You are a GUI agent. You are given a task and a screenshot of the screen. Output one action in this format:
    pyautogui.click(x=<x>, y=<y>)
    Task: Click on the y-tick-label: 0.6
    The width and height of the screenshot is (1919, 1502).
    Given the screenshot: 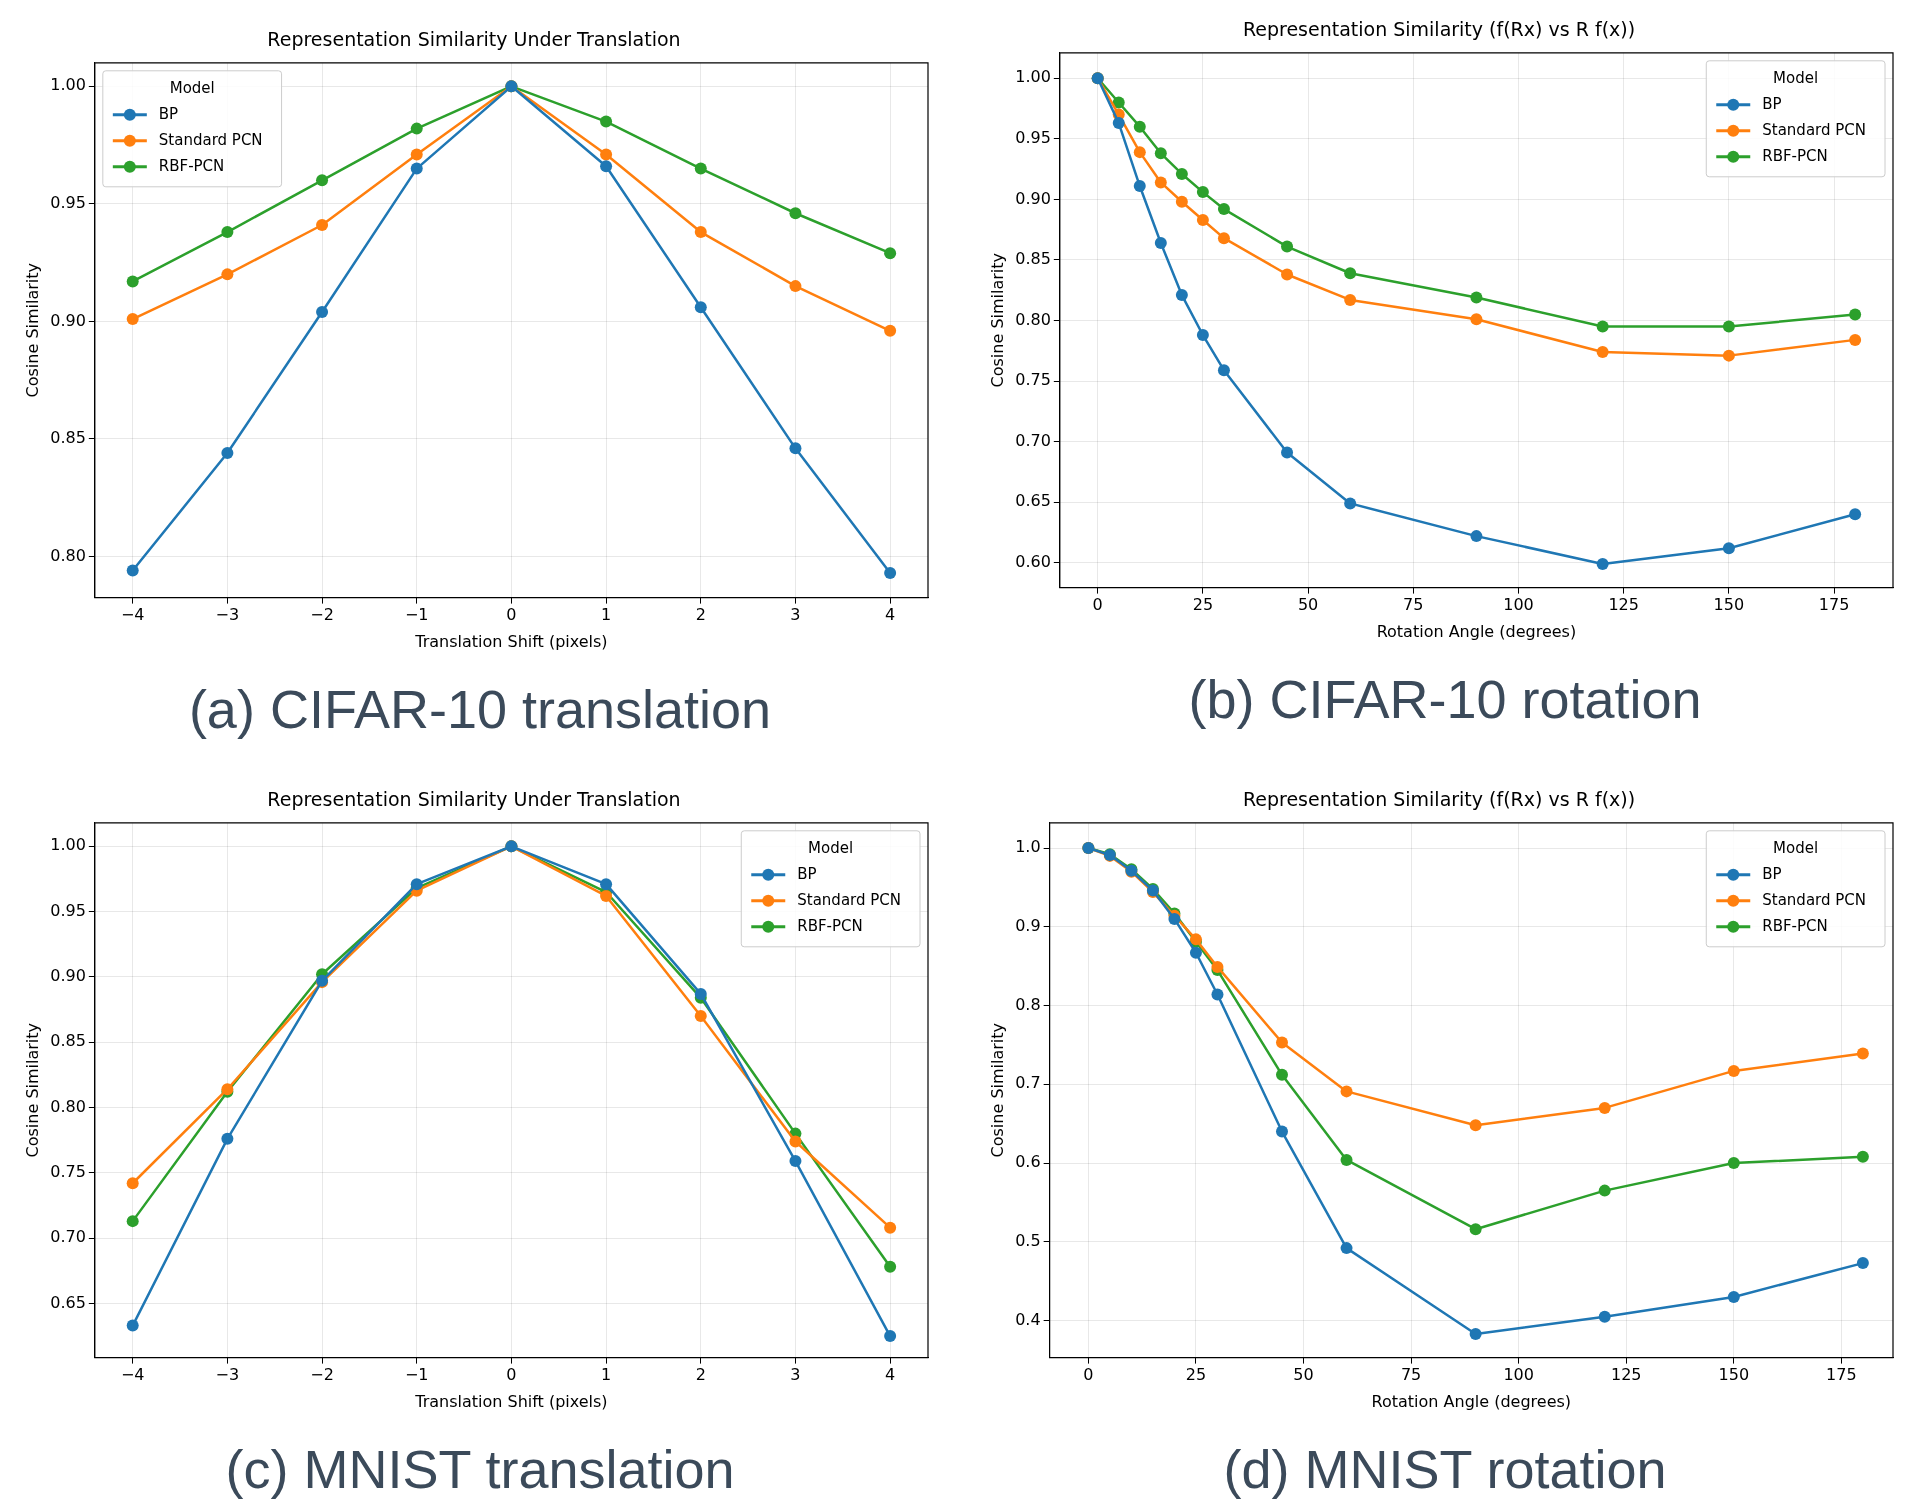 What is the action you would take?
    pyautogui.click(x=1028, y=1162)
    